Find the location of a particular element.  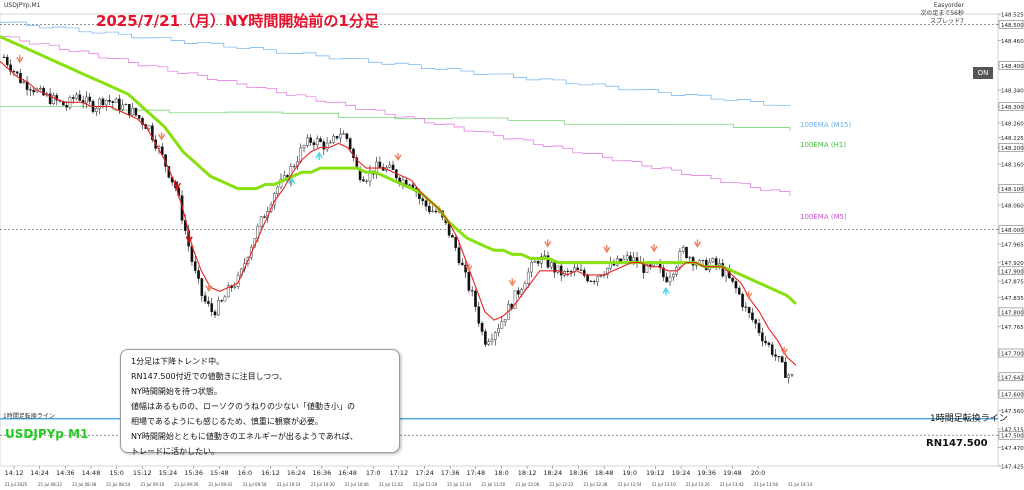

y-tick-label: 148.300 is located at coordinates (1012, 108).